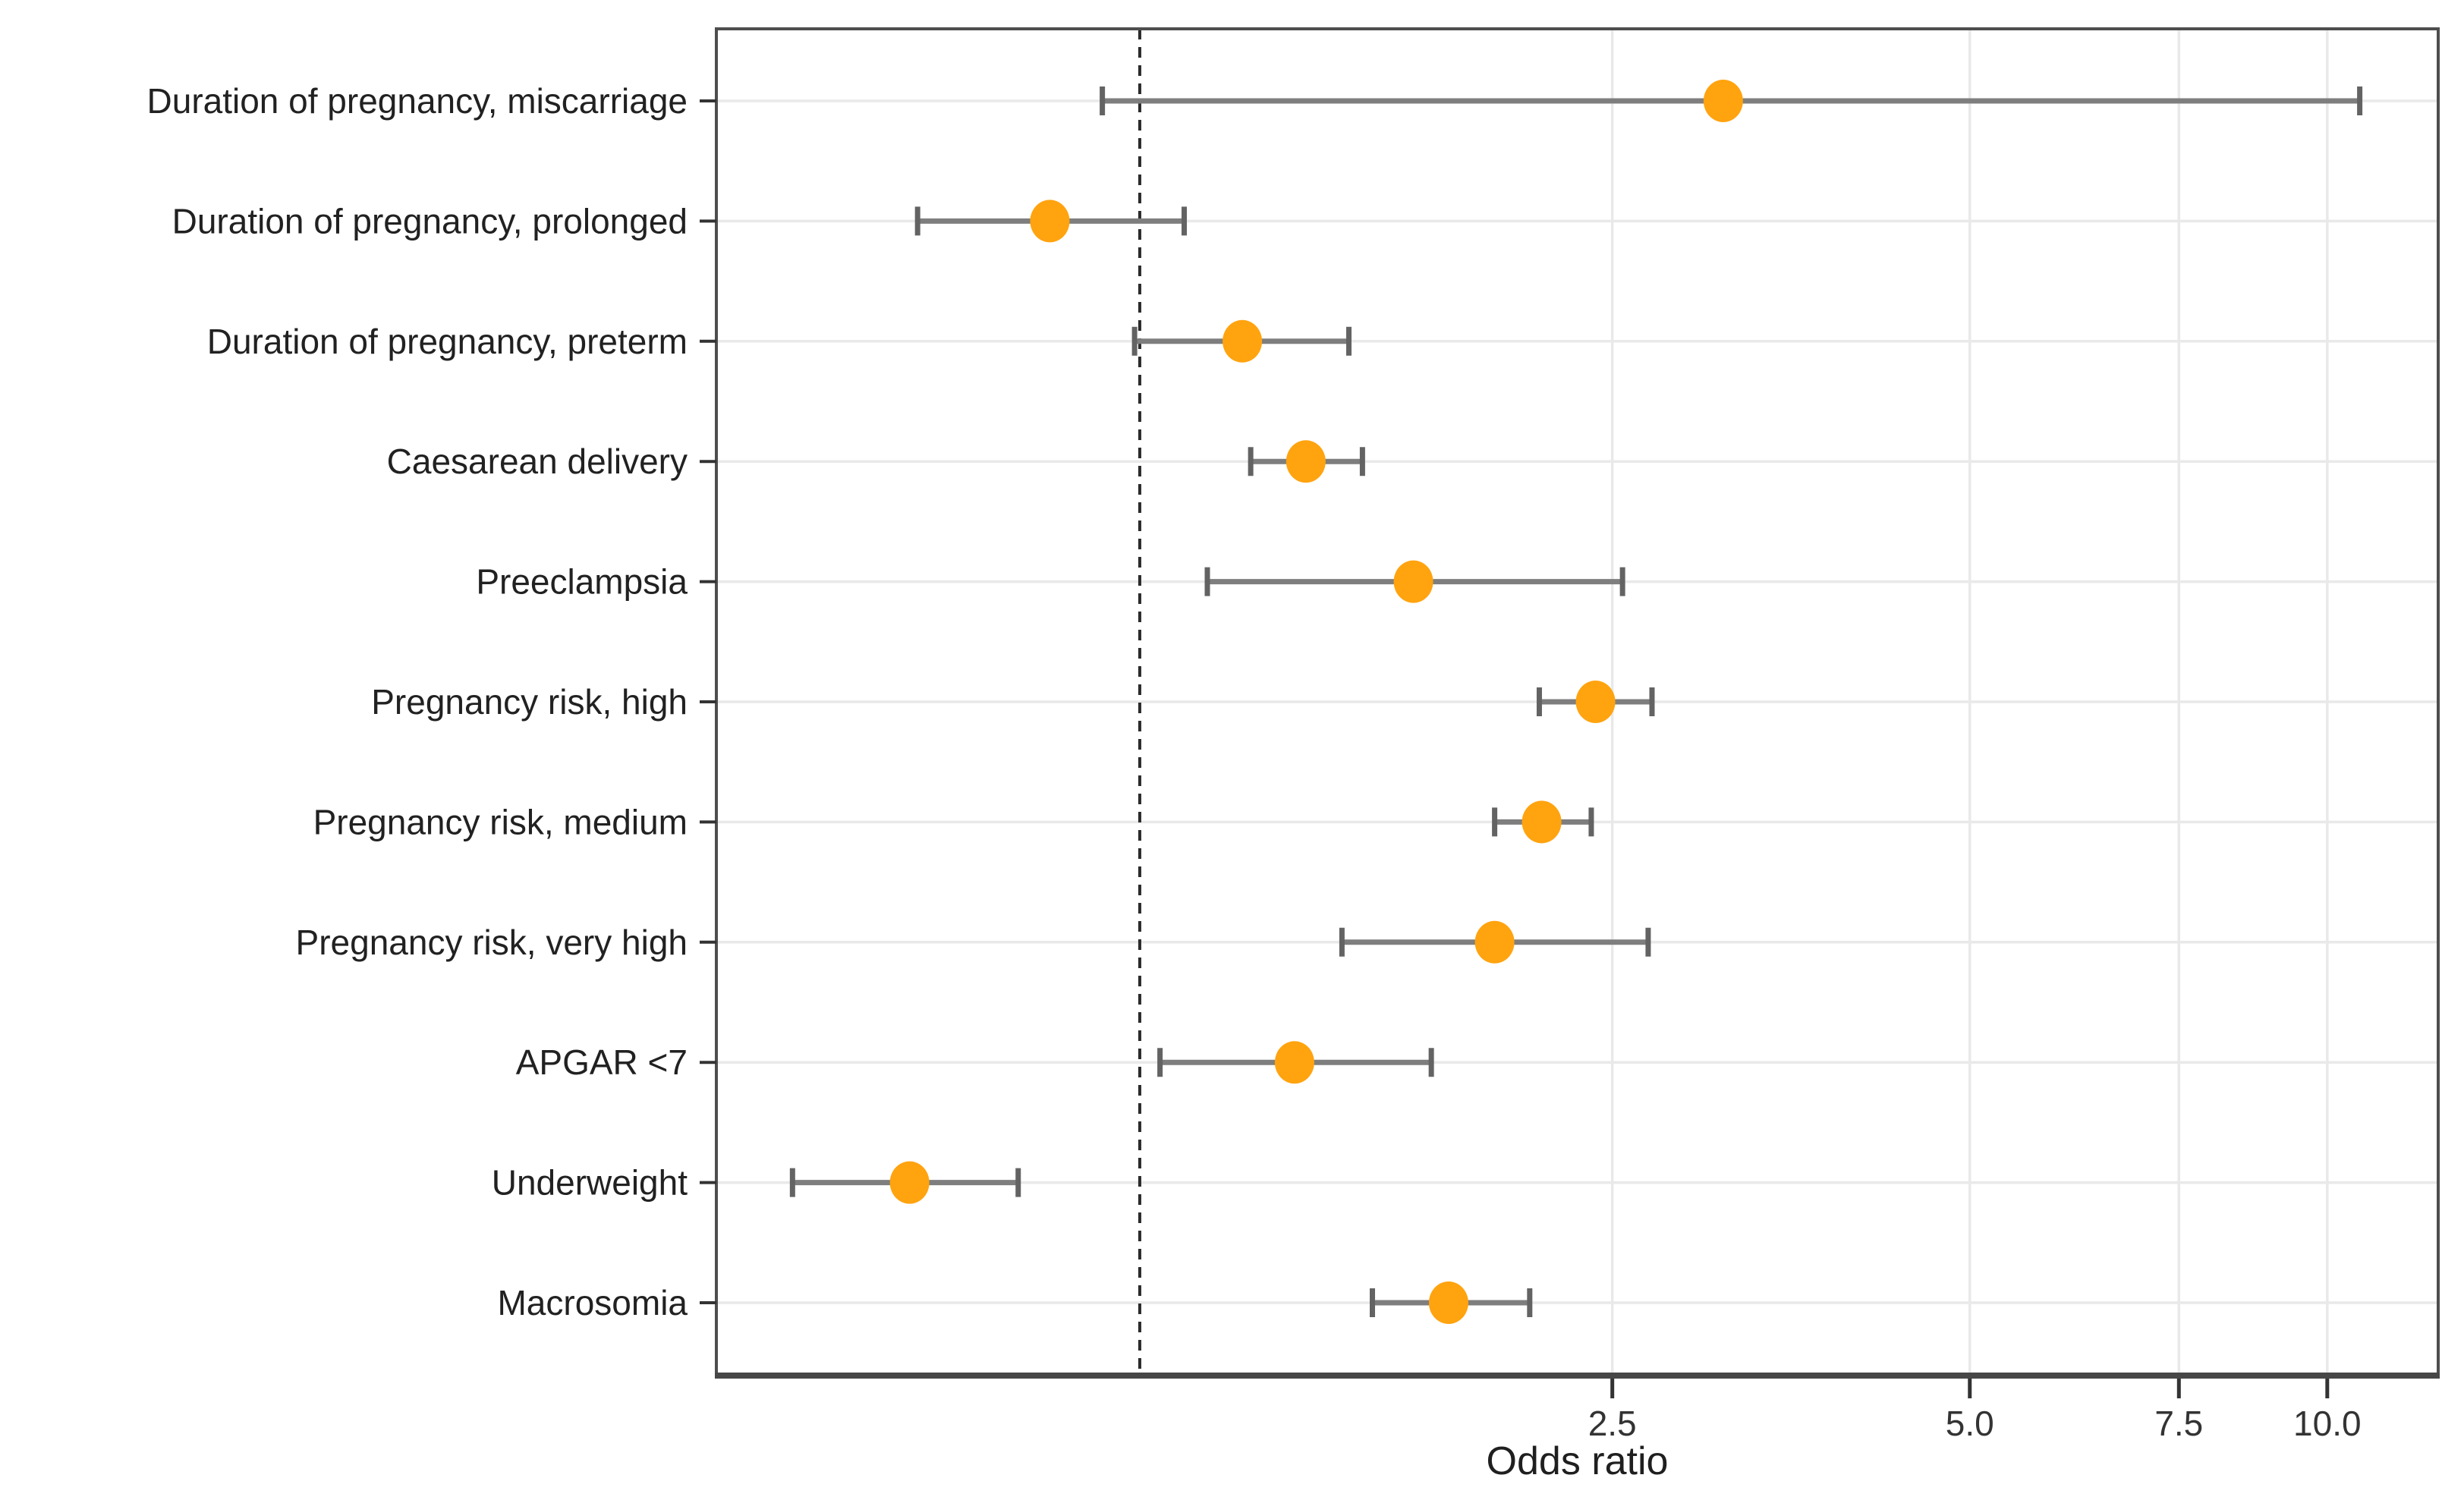 The image size is (2464, 1500). I want to click on y-axis-label: Underweight, so click(590, 1183).